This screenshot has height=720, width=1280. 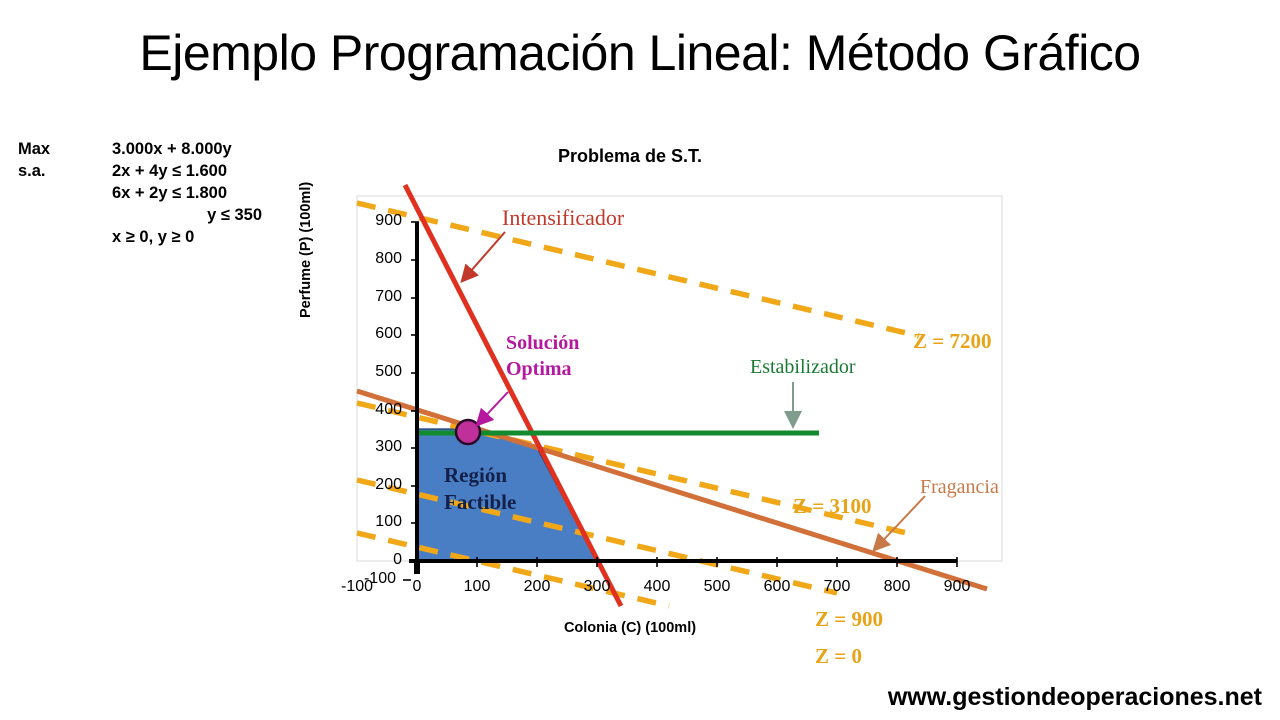 I want to click on annotation-solucion-line2: Optima, so click(x=539, y=369).